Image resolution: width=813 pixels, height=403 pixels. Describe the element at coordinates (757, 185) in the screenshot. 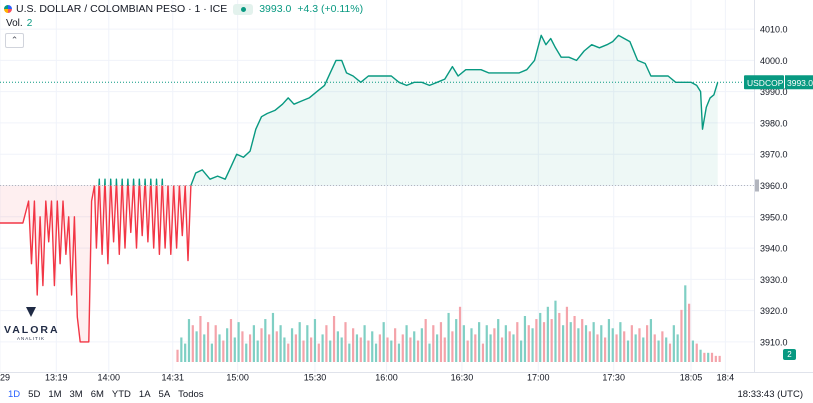

I see `baseline-marker` at that location.